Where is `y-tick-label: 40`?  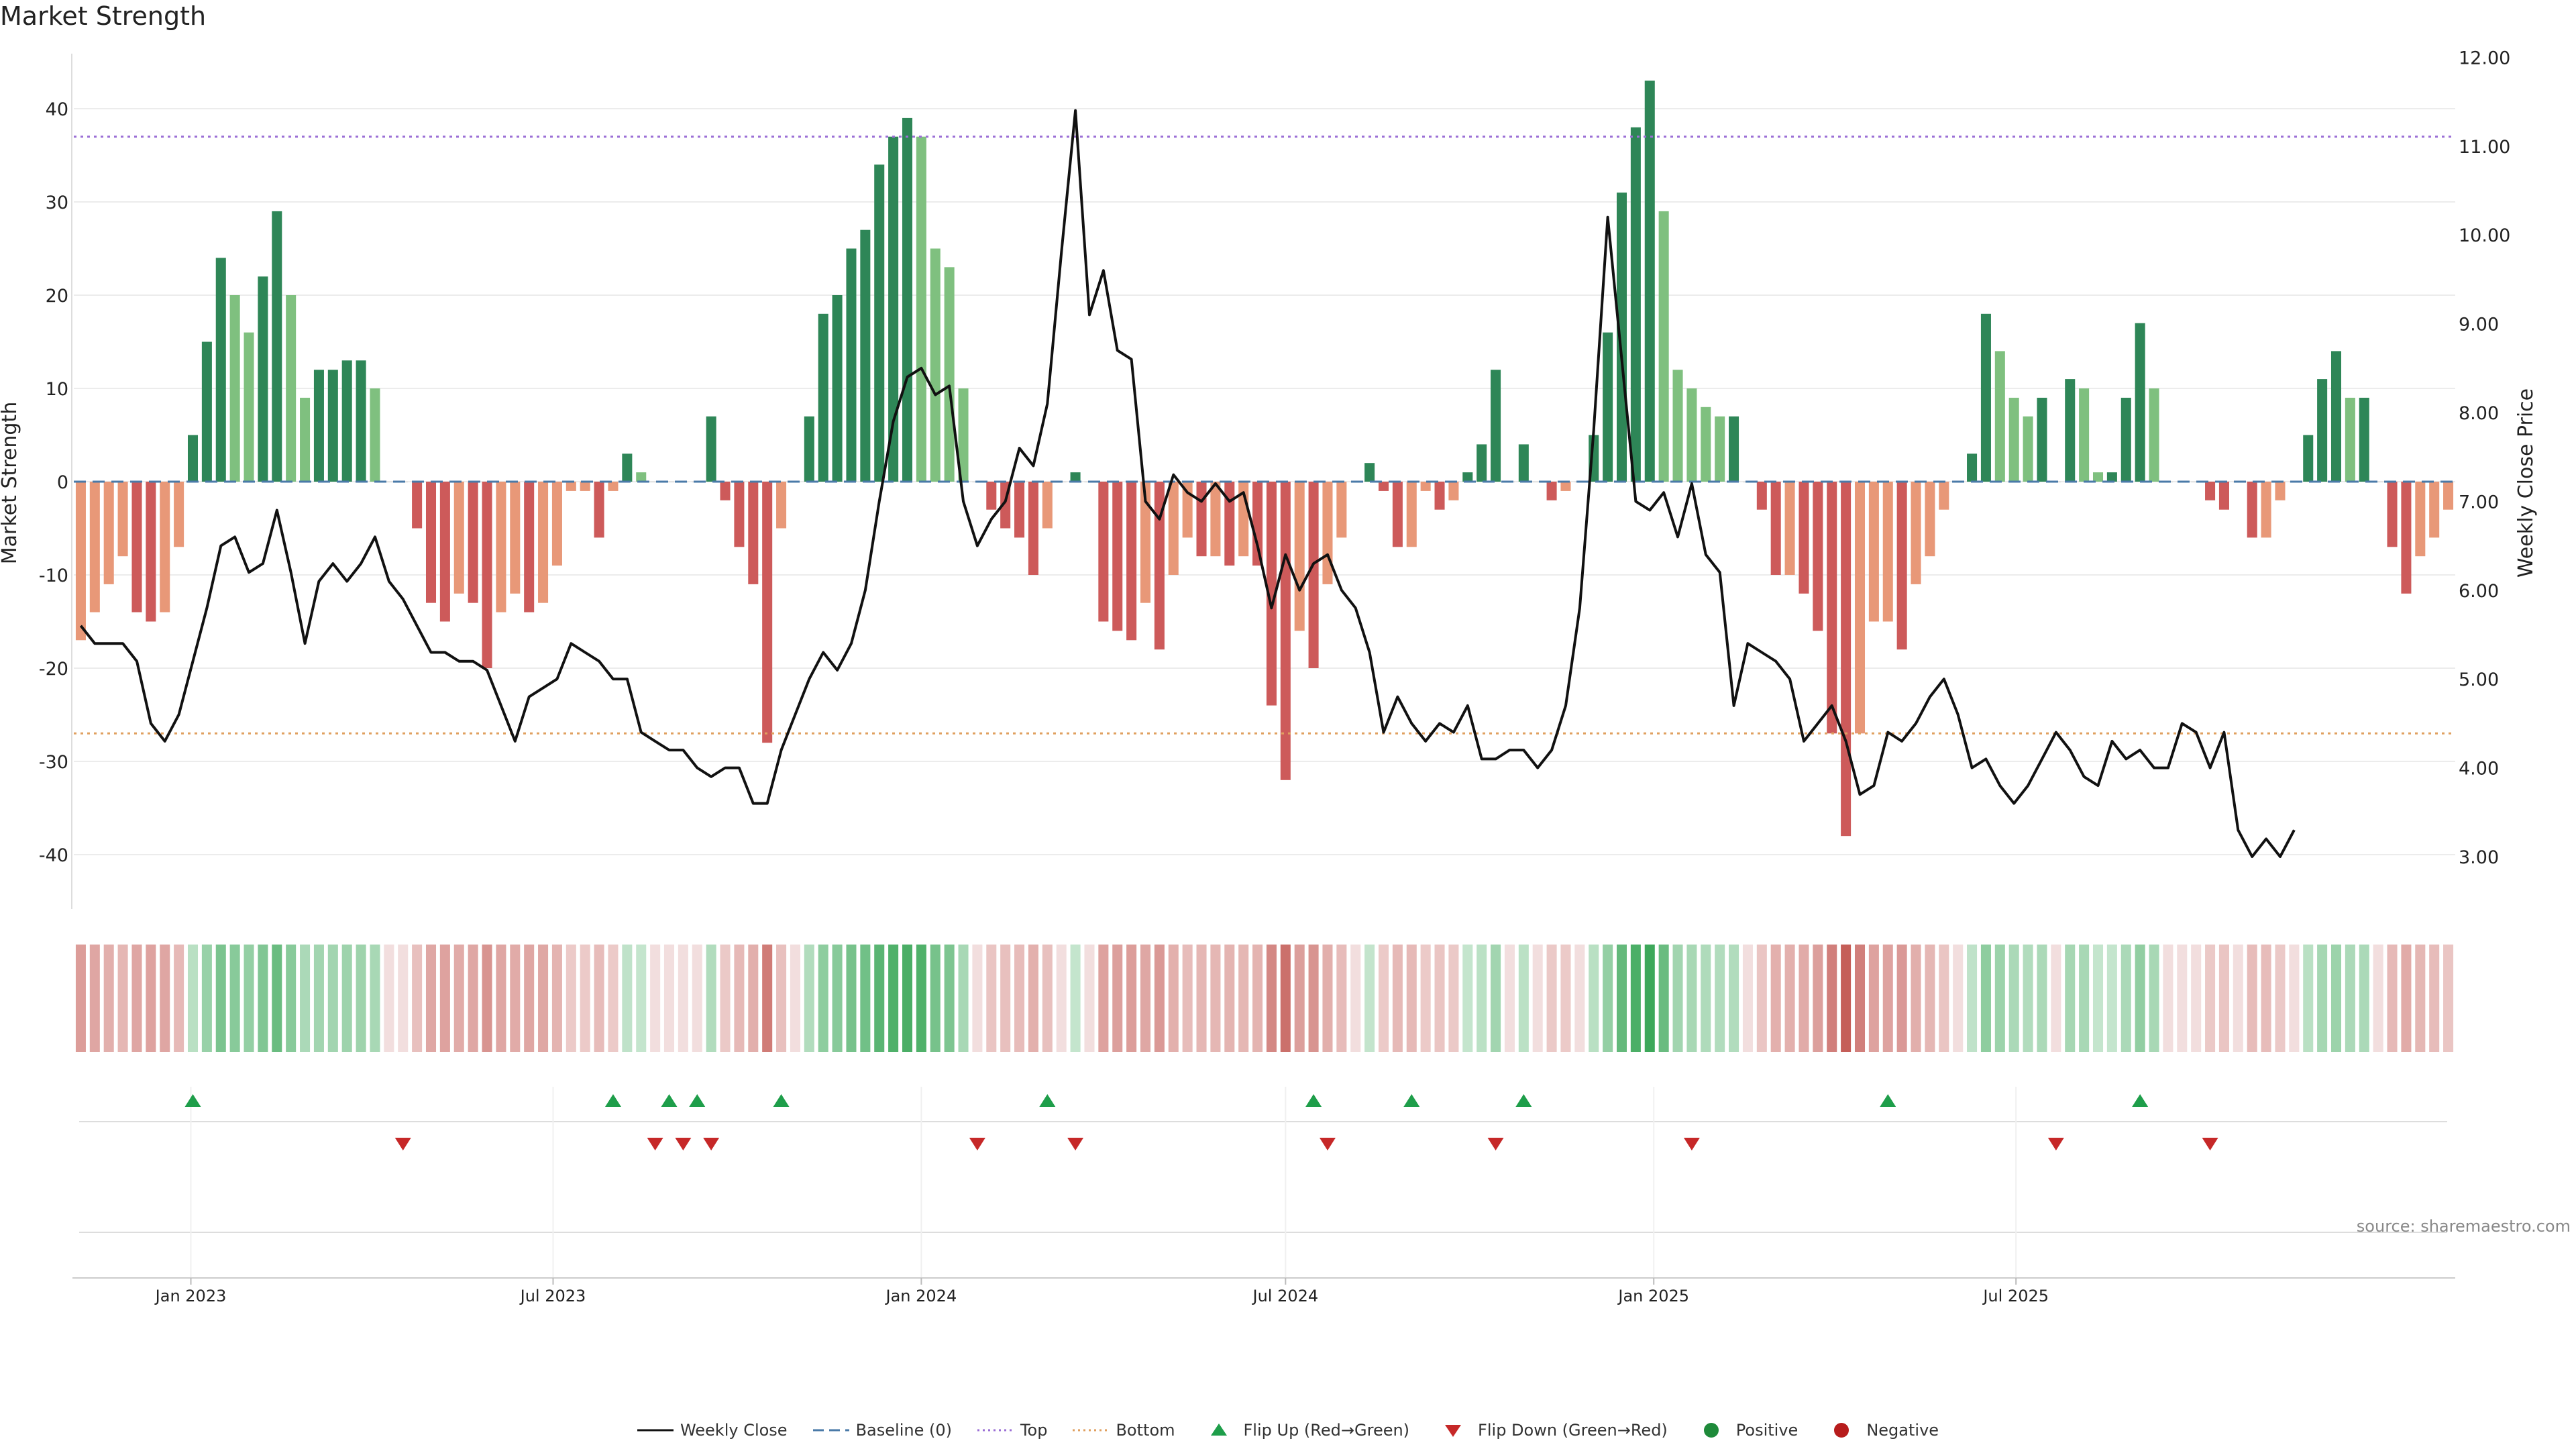
y-tick-label: 40 is located at coordinates (57, 109).